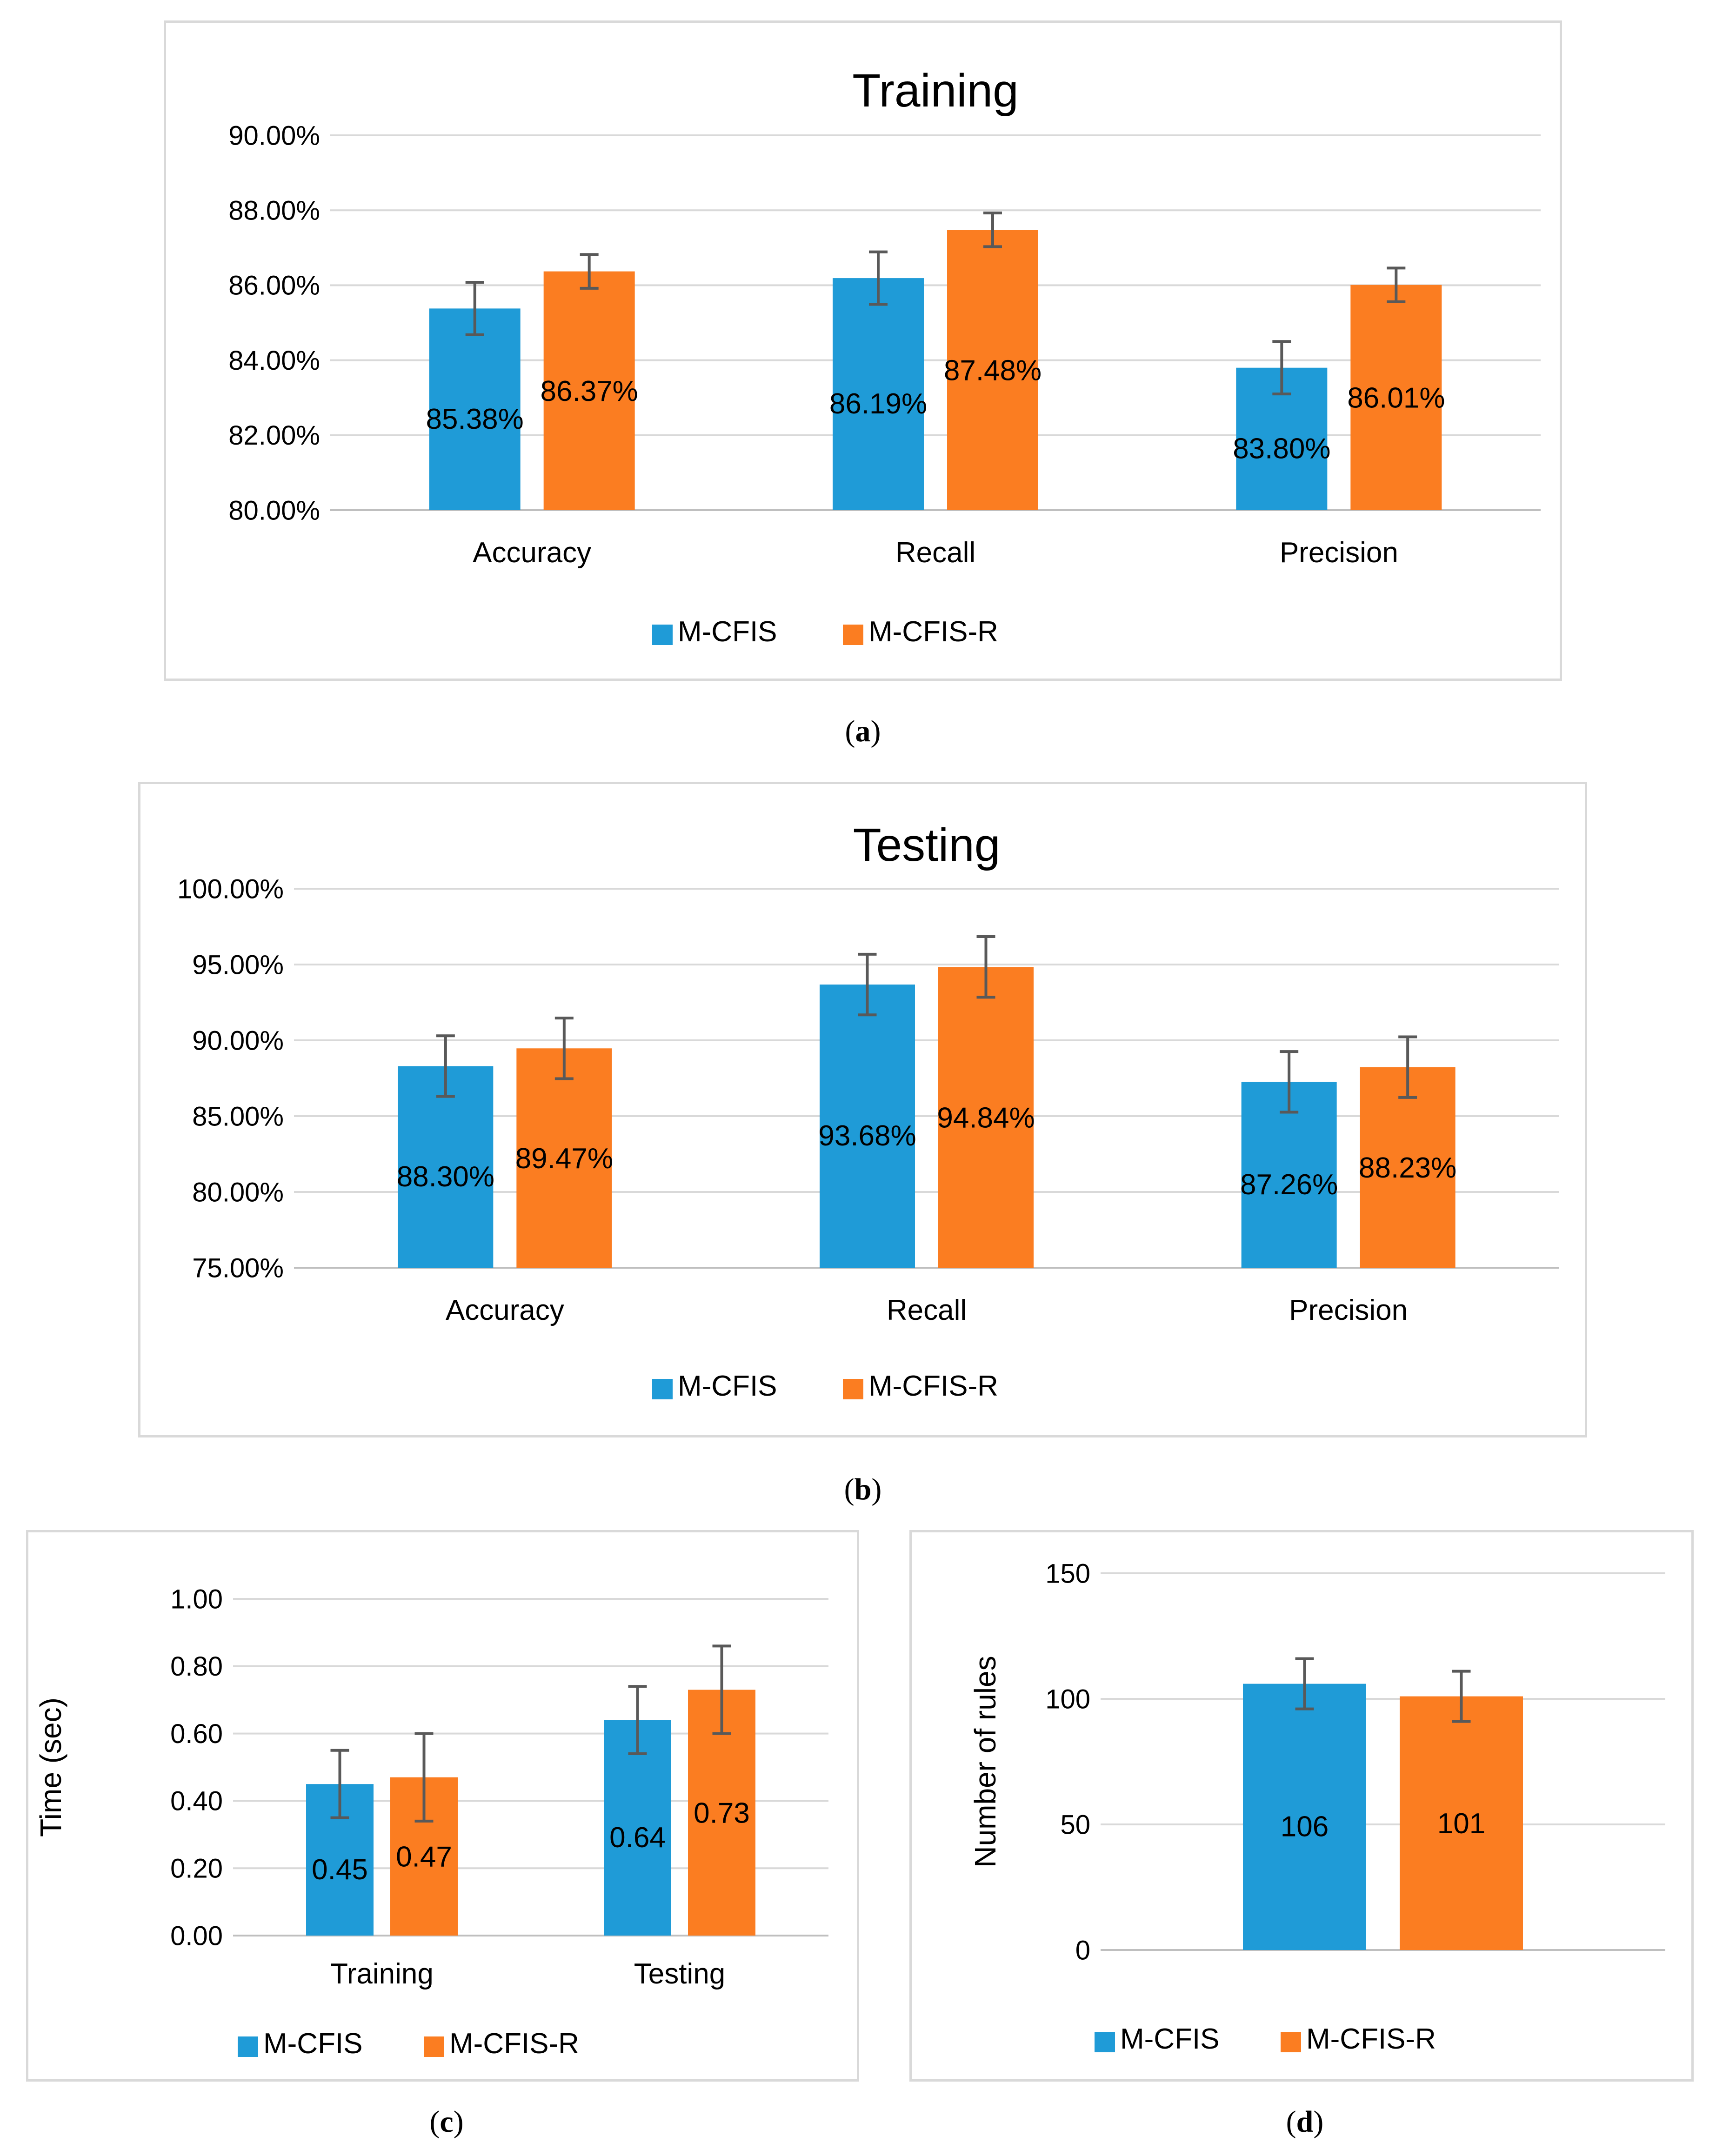 This screenshot has height=2156, width=1716. Describe the element at coordinates (863, 1489) in the screenshot. I see `caption-b: (b)` at that location.